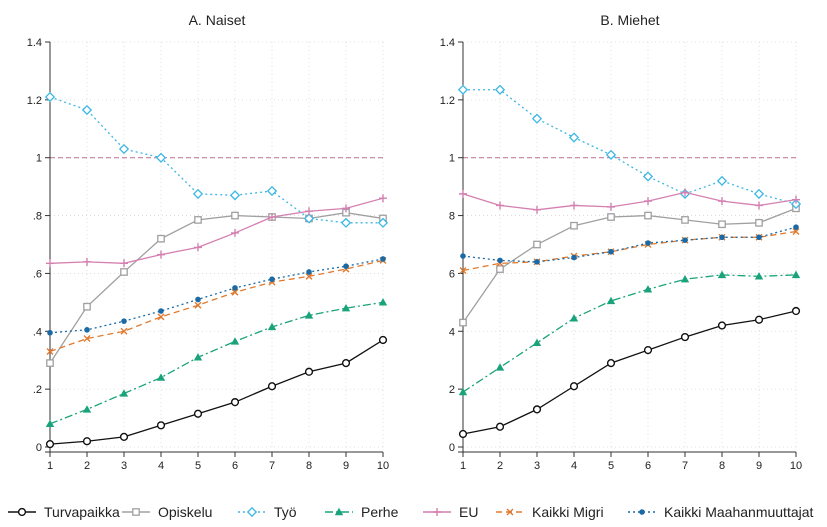  Describe the element at coordinates (629, 20) in the screenshot. I see `panel-title: B. Miehet` at that location.